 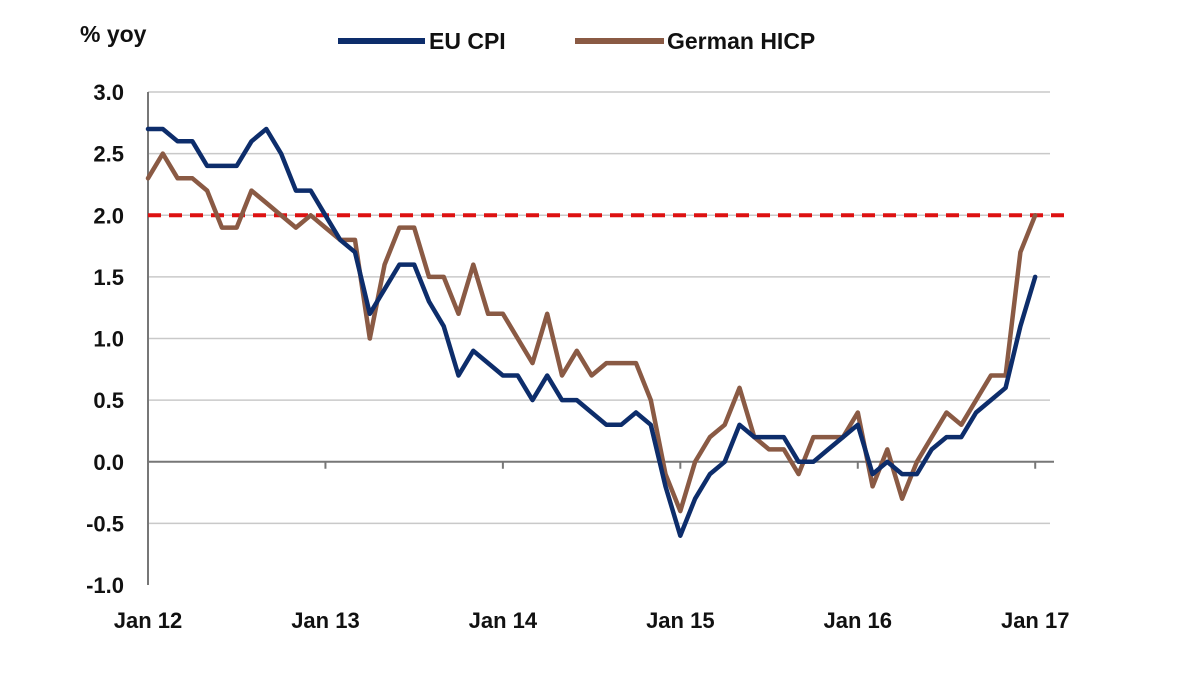 What do you see at coordinates (503, 620) in the screenshot?
I see `x-tick-label: Jan 14` at bounding box center [503, 620].